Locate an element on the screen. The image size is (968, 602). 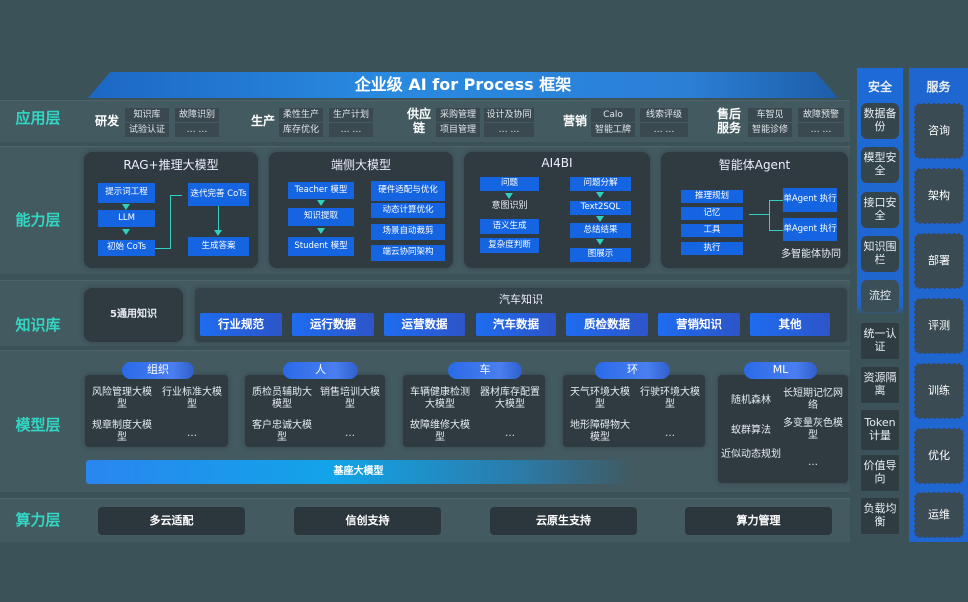
ml-item: 蚁群算法 is located at coordinates (751, 430).